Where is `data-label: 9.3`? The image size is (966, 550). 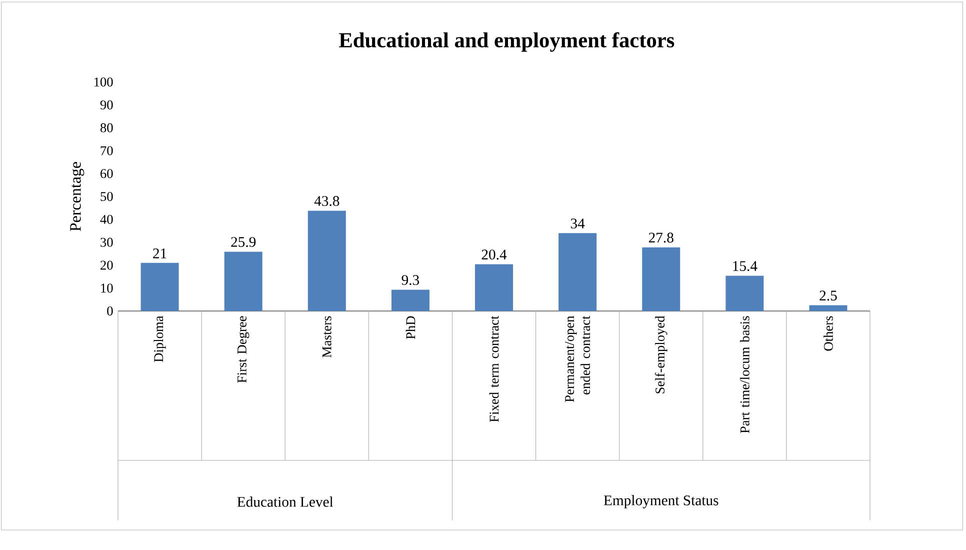
data-label: 9.3 is located at coordinates (411, 280).